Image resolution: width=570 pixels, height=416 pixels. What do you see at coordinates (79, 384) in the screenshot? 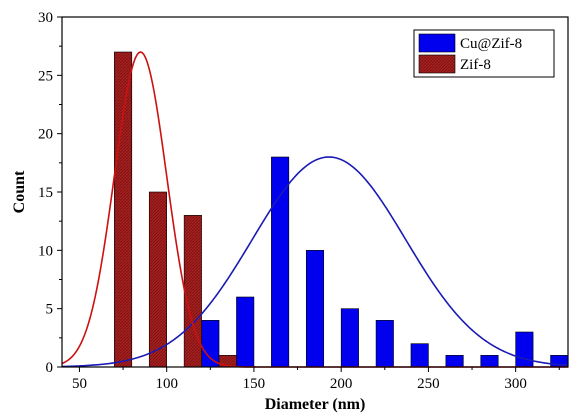
I see `x-tick-label-50: 50` at bounding box center [79, 384].